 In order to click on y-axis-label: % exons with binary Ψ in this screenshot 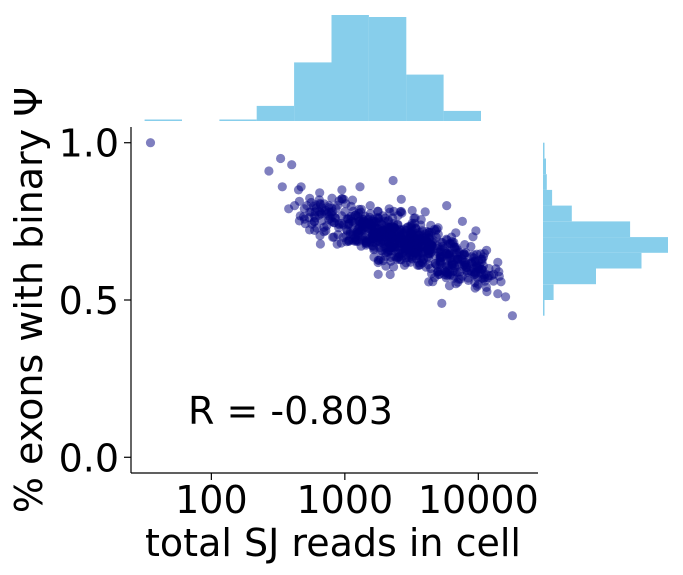, I will do `click(29, 300)`.